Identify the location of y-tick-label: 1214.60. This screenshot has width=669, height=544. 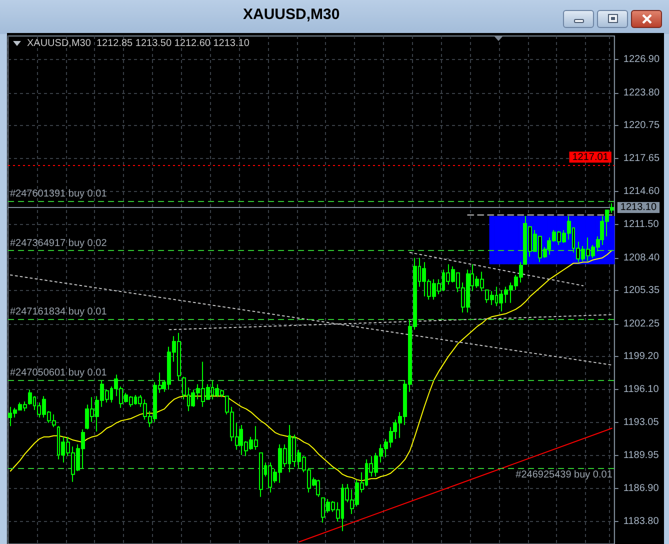
(641, 191).